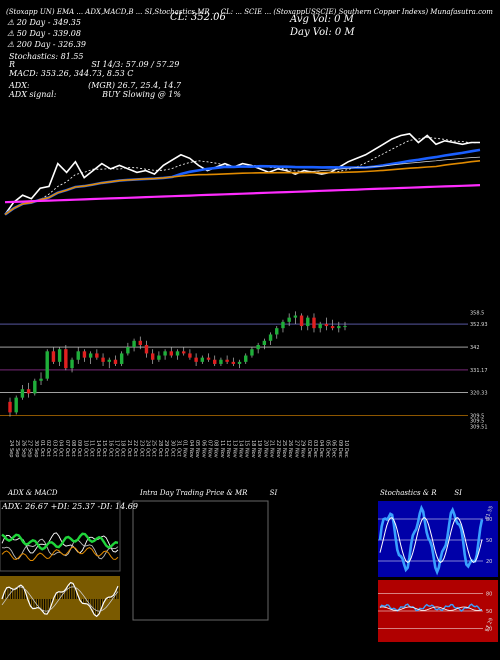 This screenshot has height=660, width=500. Describe the element at coordinates (259, 449) in the screenshot. I see `date-tick-label: 19 Nov` at that location.